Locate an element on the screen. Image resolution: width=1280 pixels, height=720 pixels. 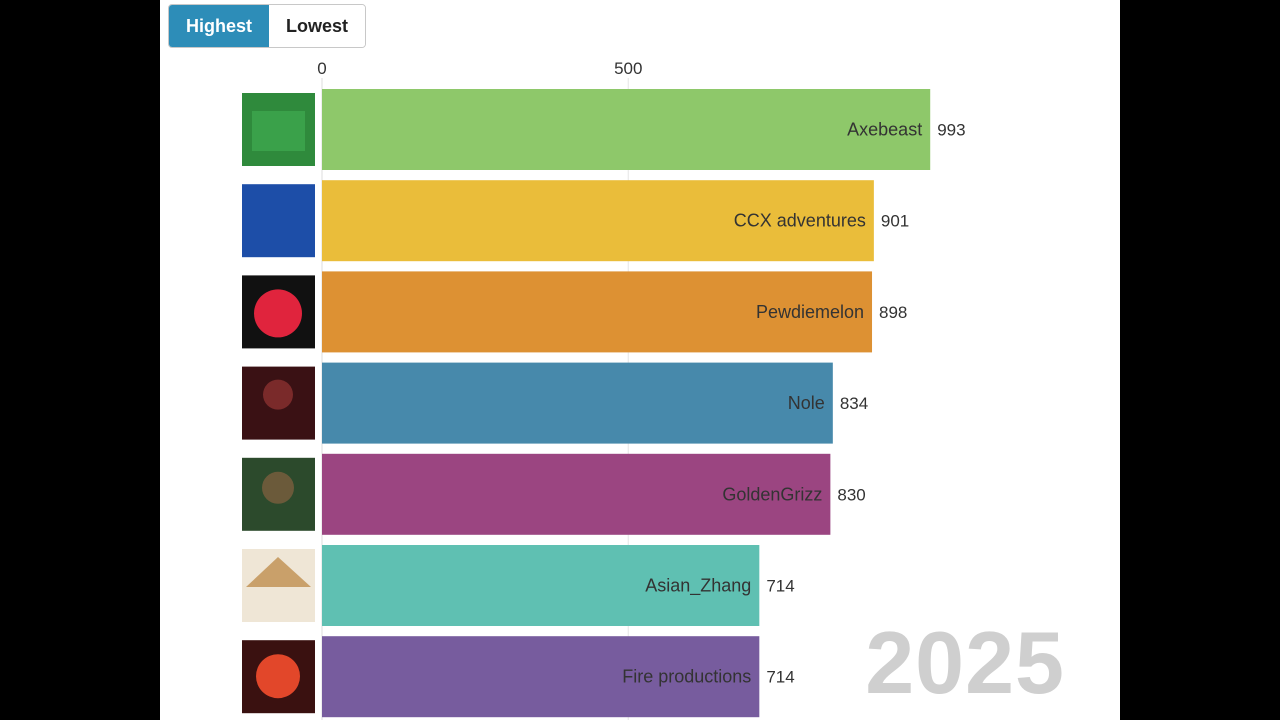
value-label: 898 is located at coordinates (893, 312).